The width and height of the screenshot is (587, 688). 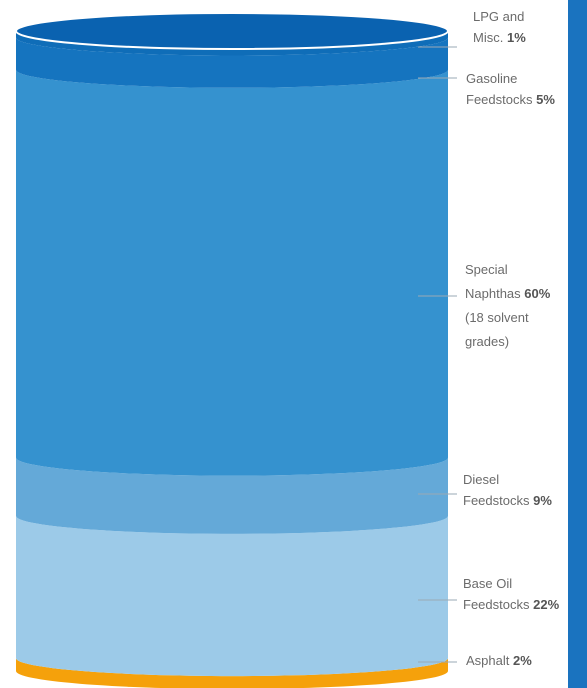 I want to click on label-lpg-line1: LPG and, so click(x=499, y=16).